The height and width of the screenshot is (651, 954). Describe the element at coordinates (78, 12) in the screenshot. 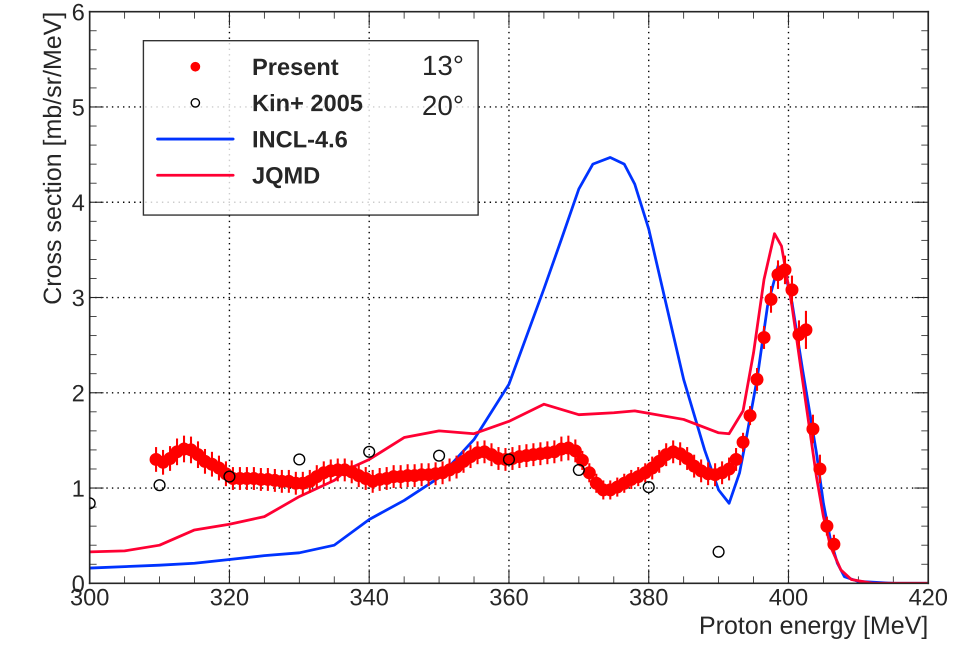

I see `y-tick-label: 6` at that location.